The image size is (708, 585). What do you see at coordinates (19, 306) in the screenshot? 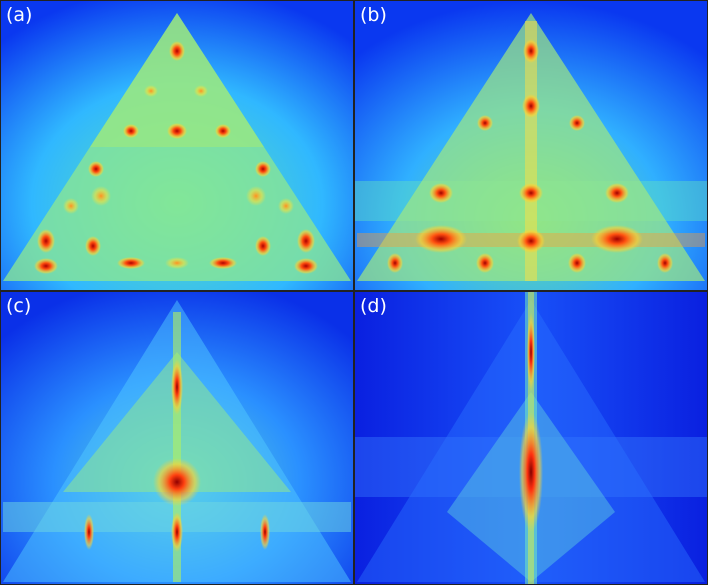
I see `panel-label-c: (c)` at bounding box center [19, 306].